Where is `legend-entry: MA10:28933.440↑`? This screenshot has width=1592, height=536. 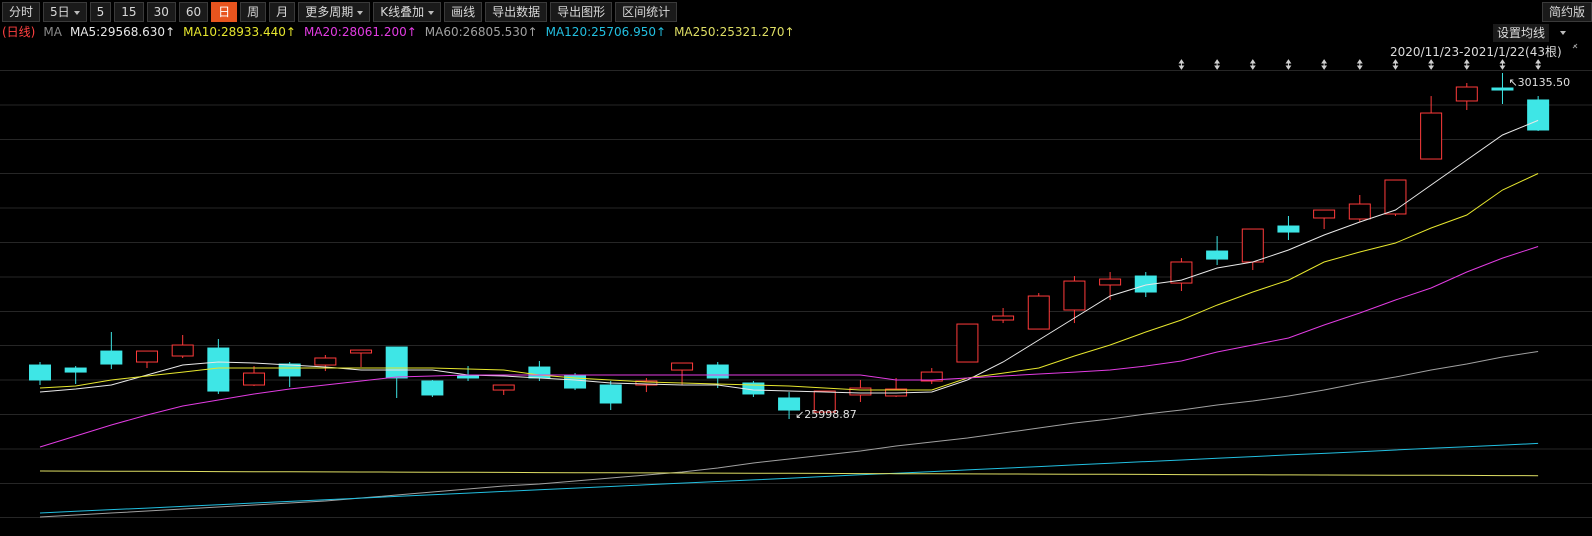 legend-entry: MA10:28933.440↑ is located at coordinates (239, 32).